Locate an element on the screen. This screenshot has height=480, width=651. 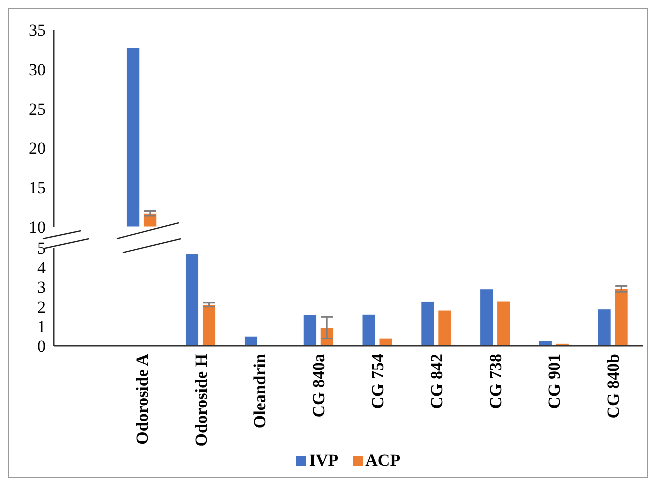
y-tick-label: 5 is located at coordinates (42, 248).